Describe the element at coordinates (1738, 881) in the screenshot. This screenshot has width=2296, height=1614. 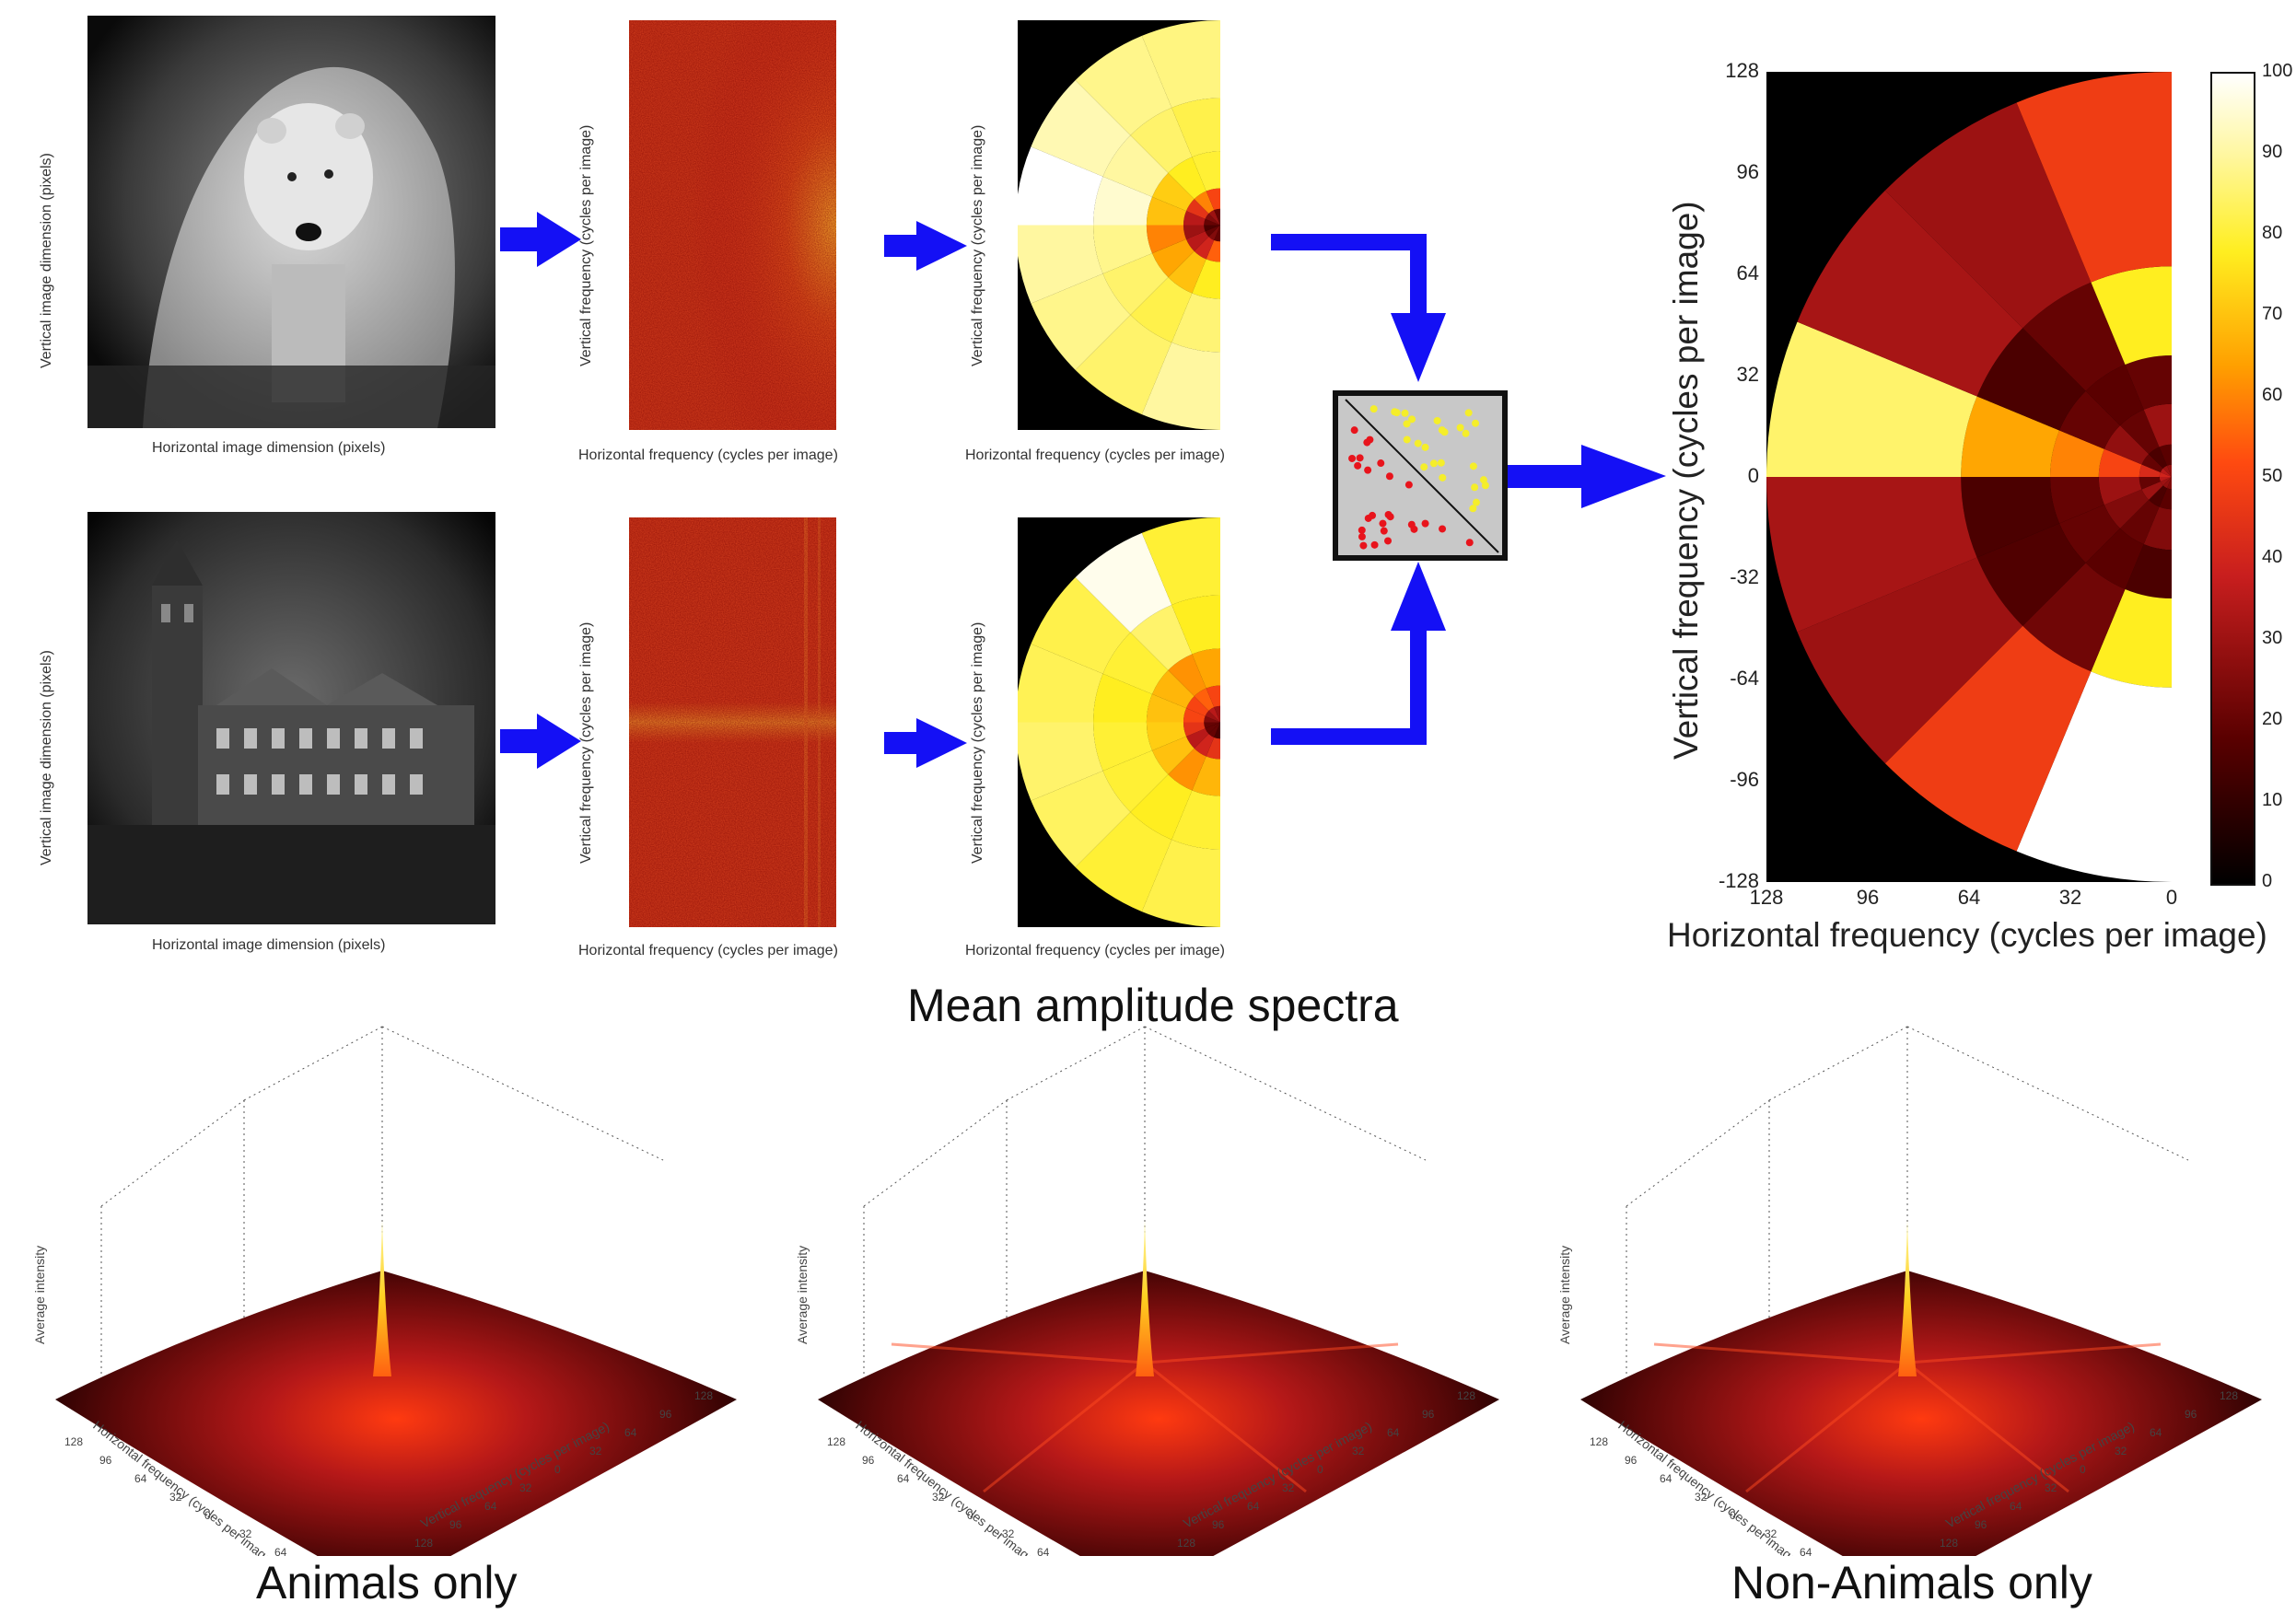
I see `result-ytick: -128` at that location.